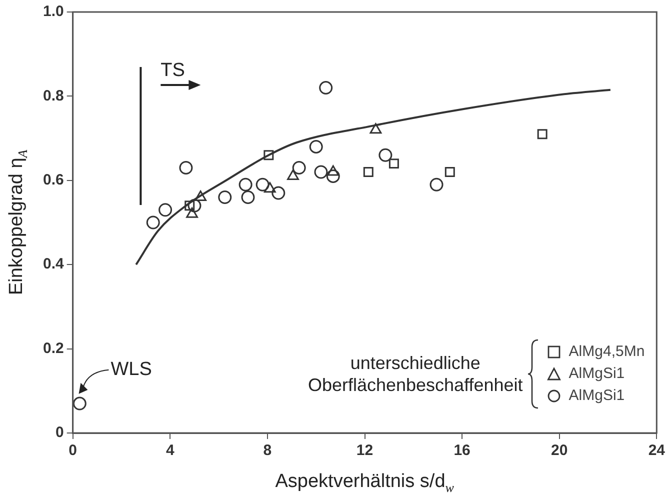 This screenshot has height=503, width=668. What do you see at coordinates (131, 369) in the screenshot?
I see `annotation: WLS` at bounding box center [131, 369].